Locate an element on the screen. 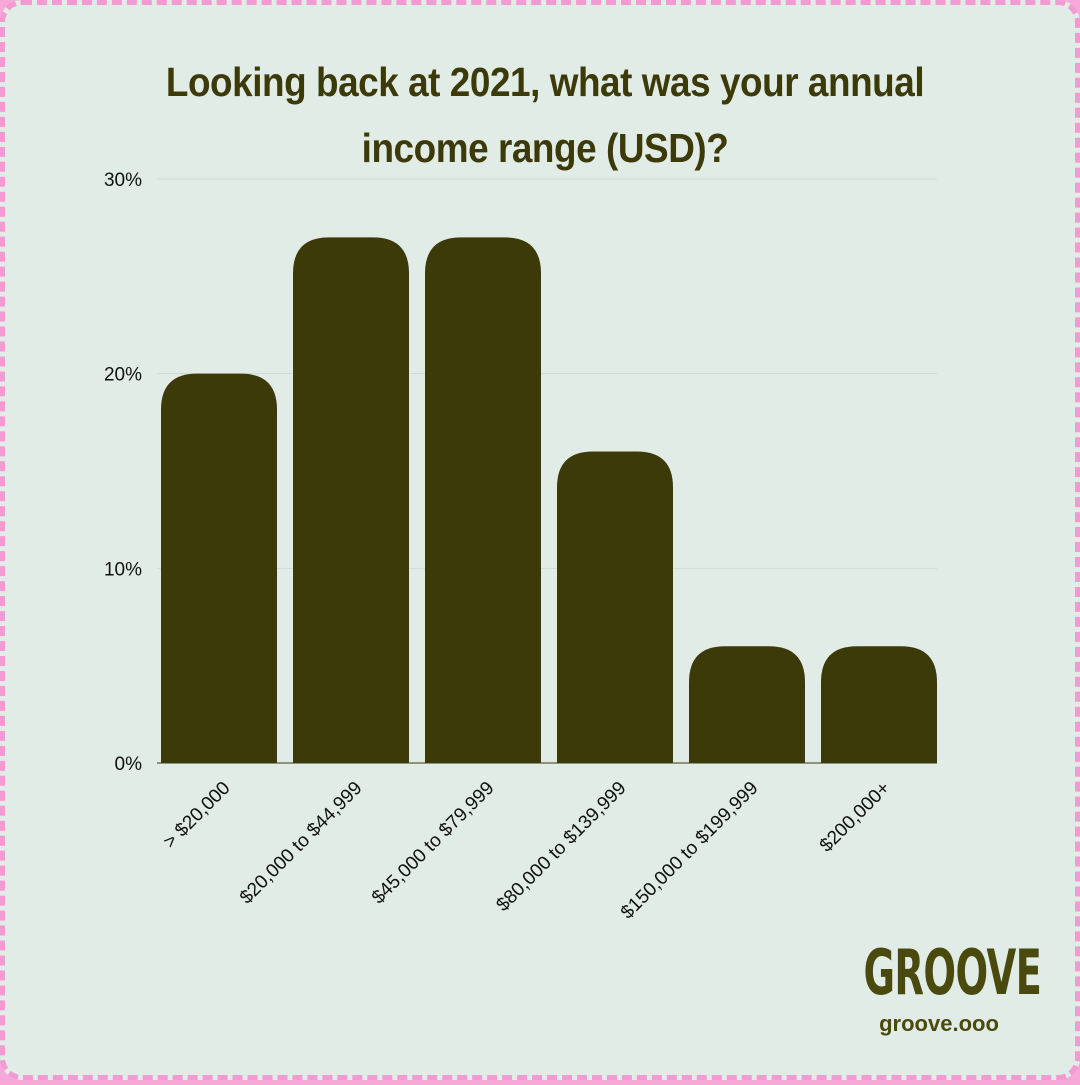 The width and height of the screenshot is (1080, 1085). x-tick-label: $150,000 to $199,999 is located at coordinates (690, 851).